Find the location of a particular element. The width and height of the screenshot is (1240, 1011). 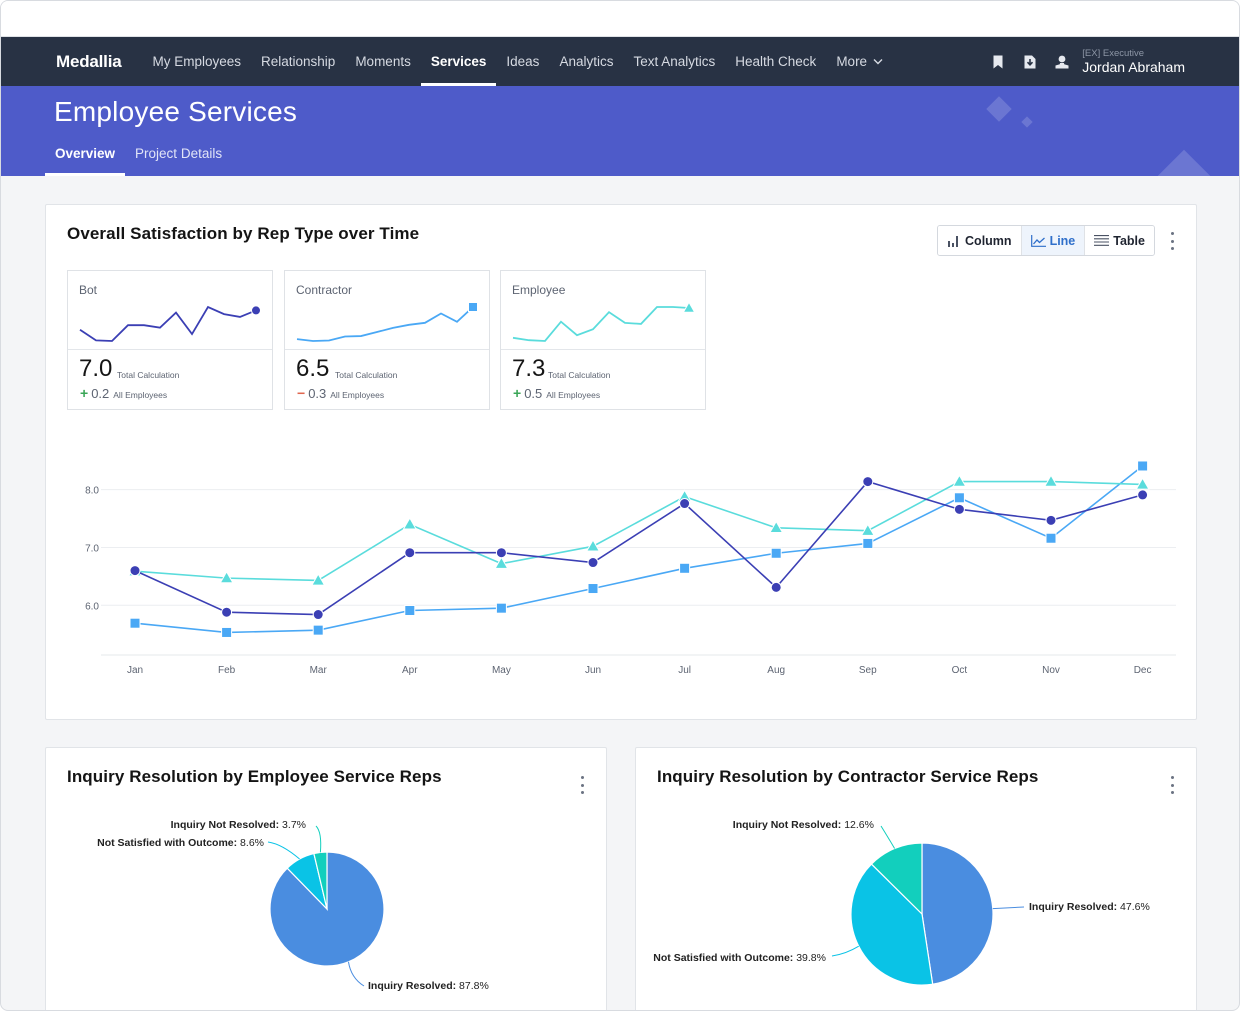

nav-item-label: More is located at coordinates (852, 61).